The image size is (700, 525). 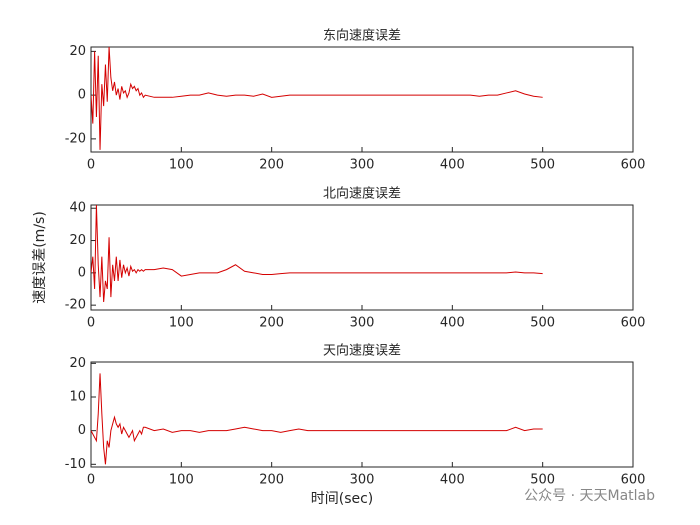 I want to click on y-tick-label: 40, so click(x=77, y=208).